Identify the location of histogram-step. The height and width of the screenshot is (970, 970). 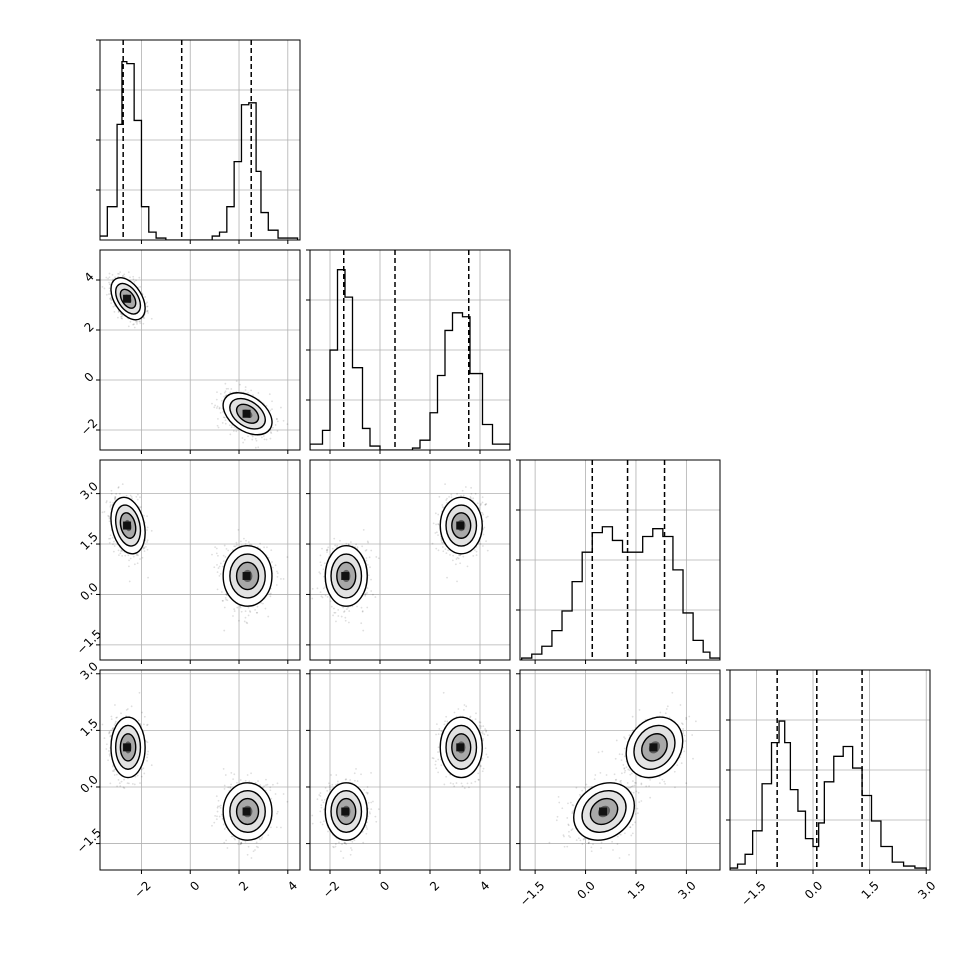
(620, 593).